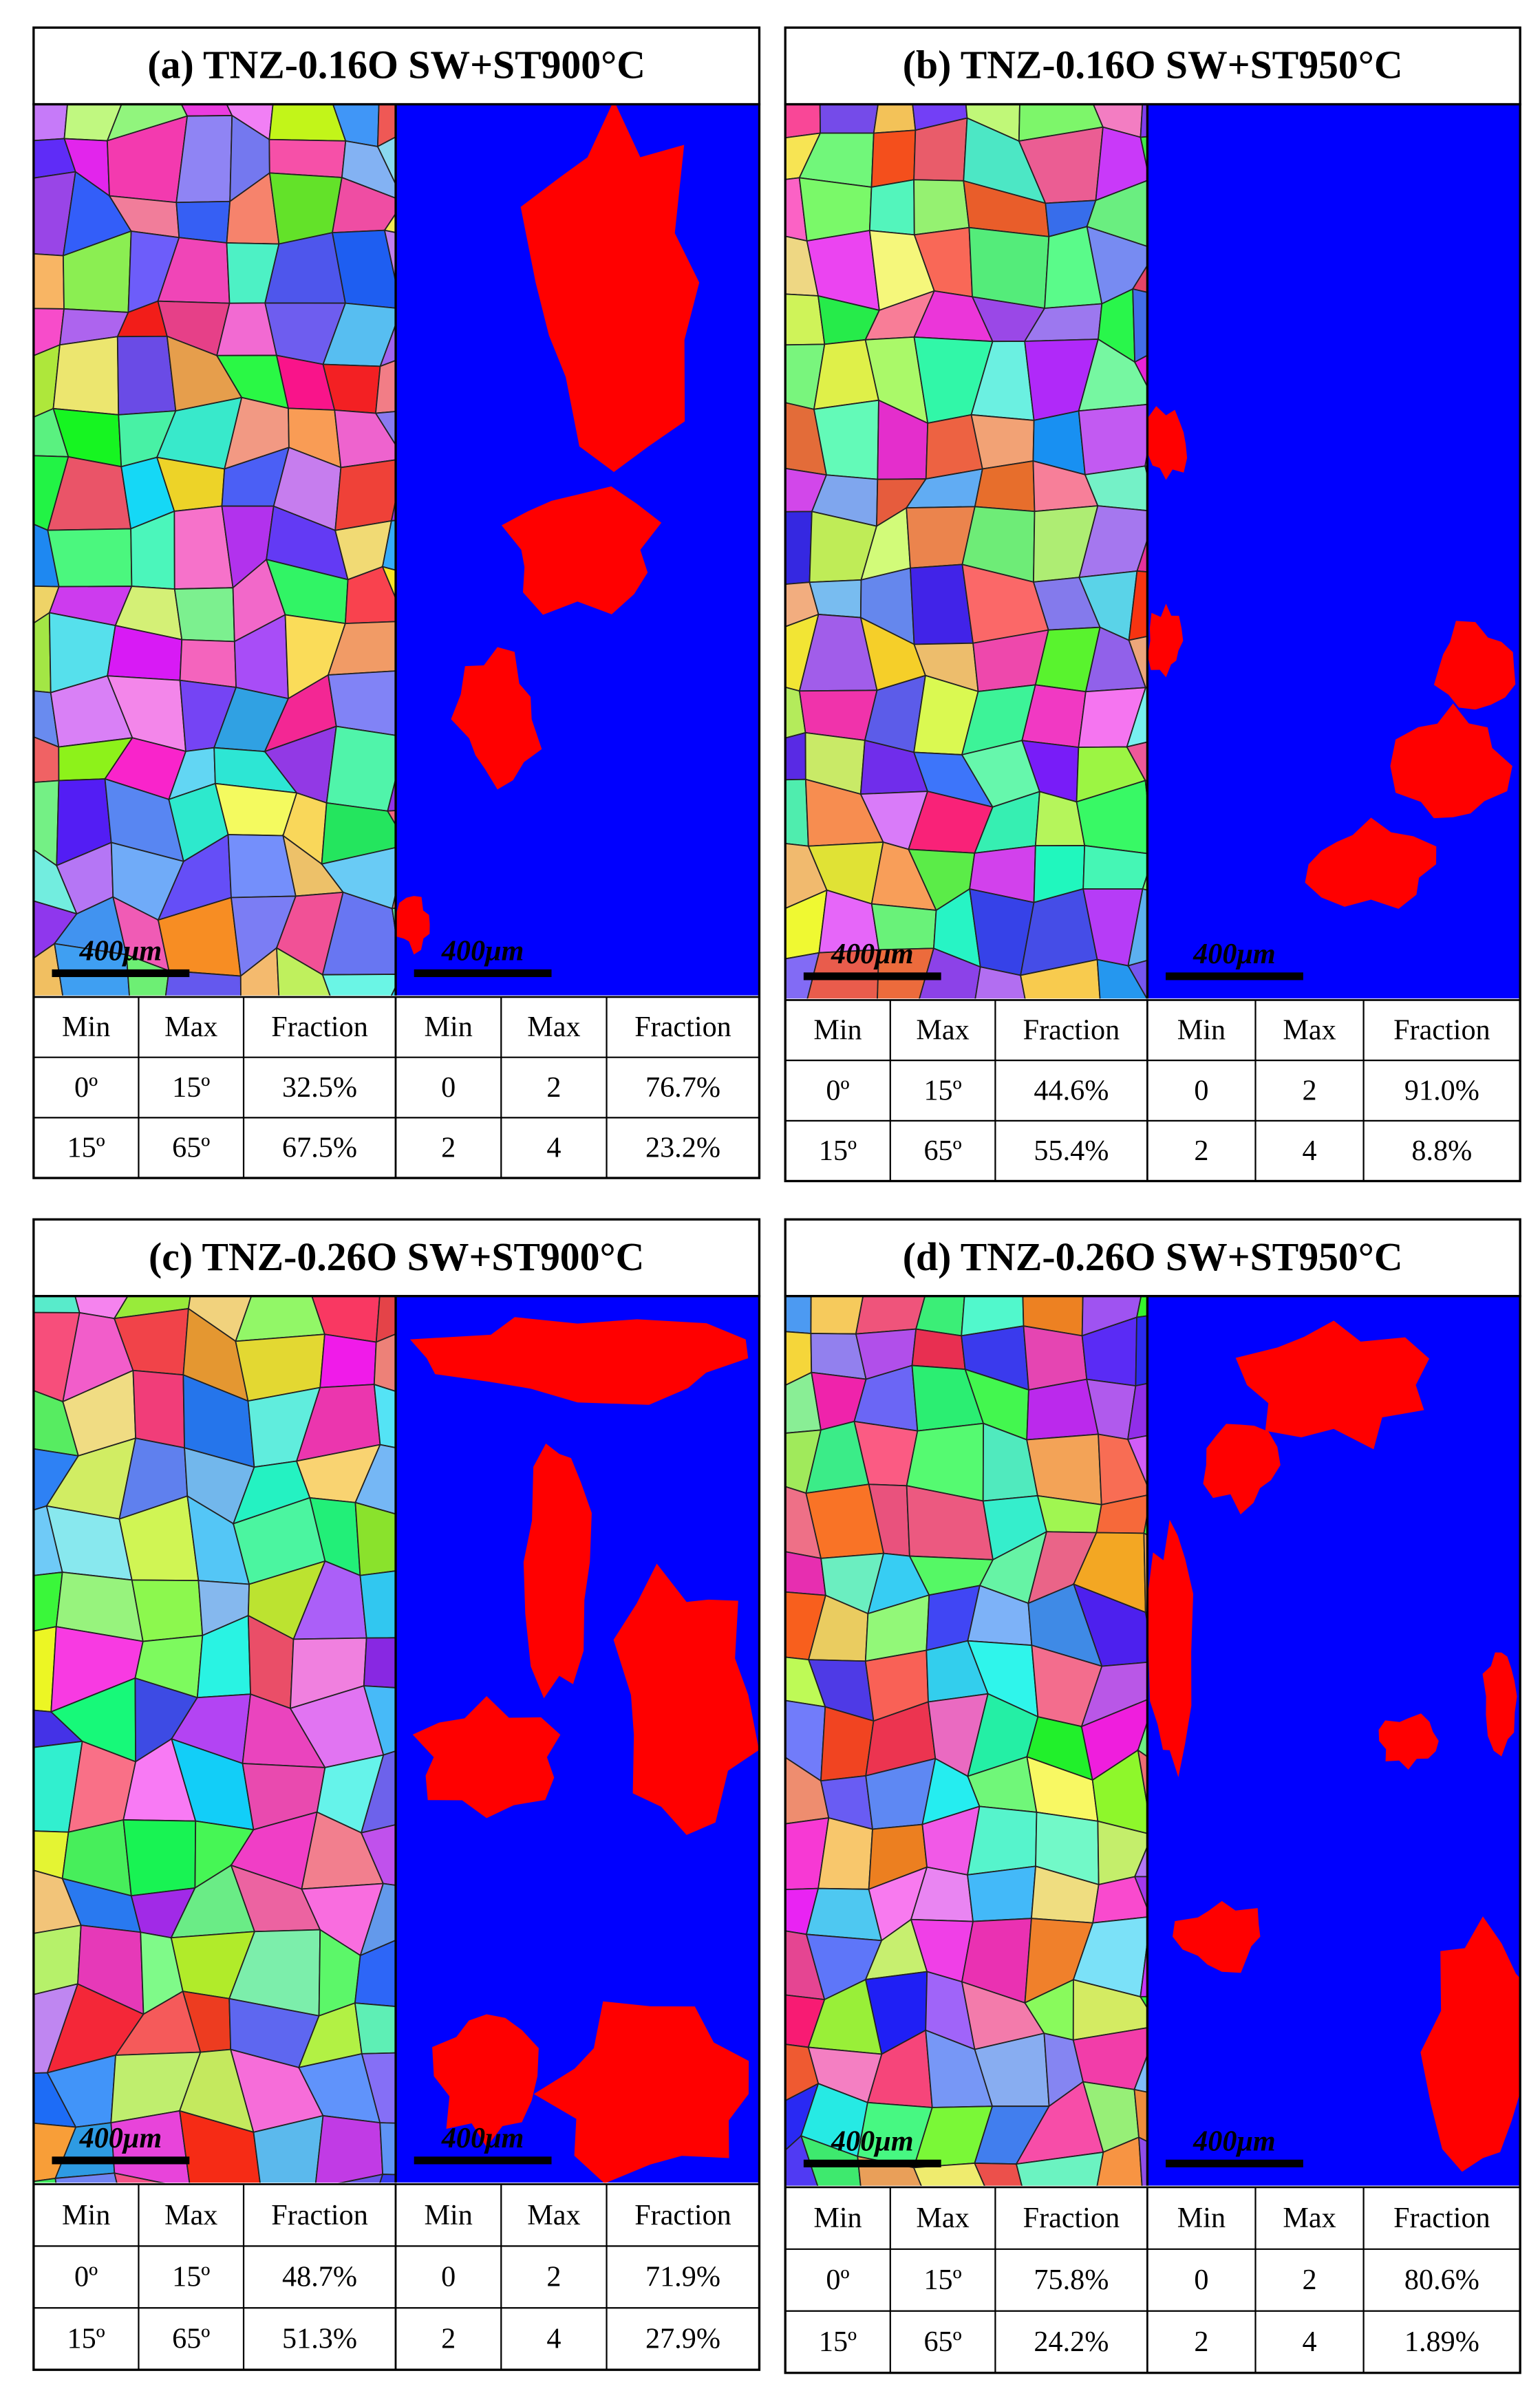  What do you see at coordinates (1441, 2280) in the screenshot?
I see `table-cell: 80.6%` at bounding box center [1441, 2280].